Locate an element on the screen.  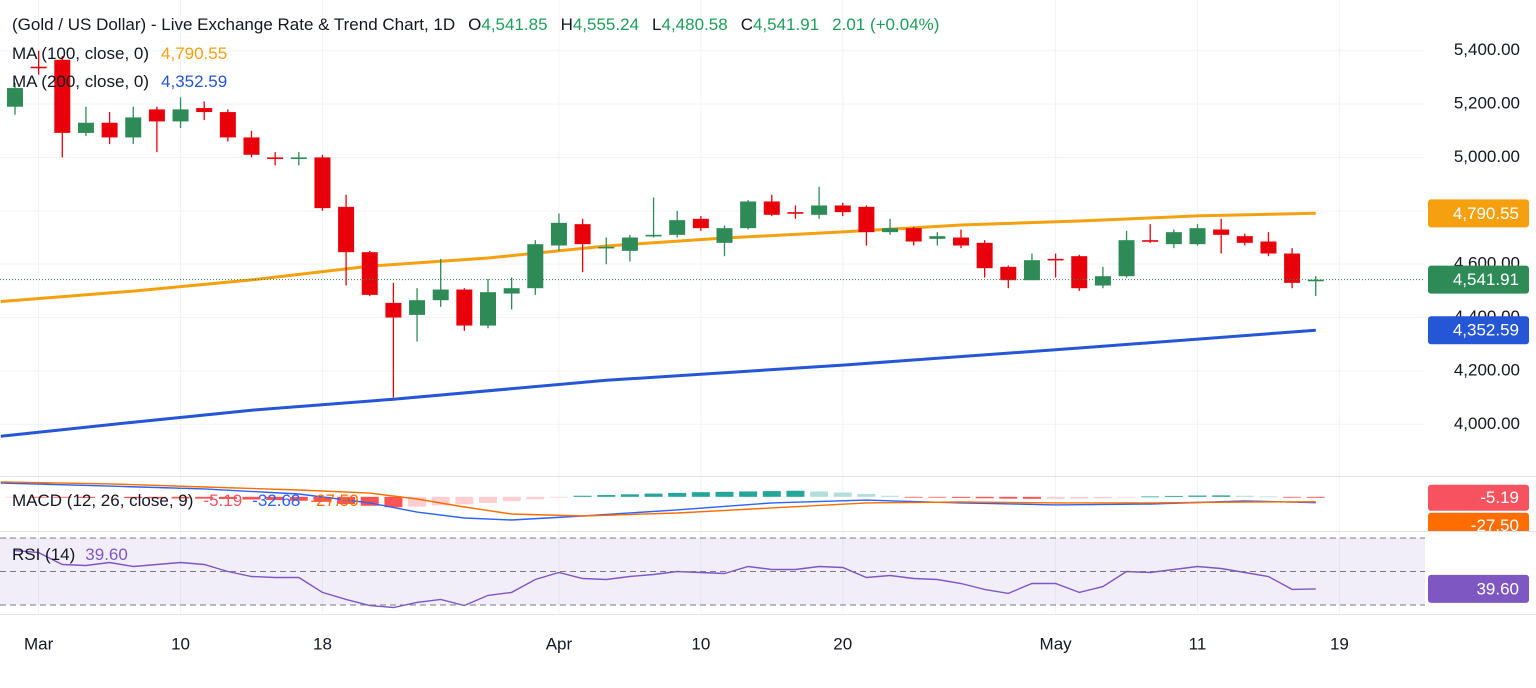
rsi-tag-box is located at coordinates (1478, 588).